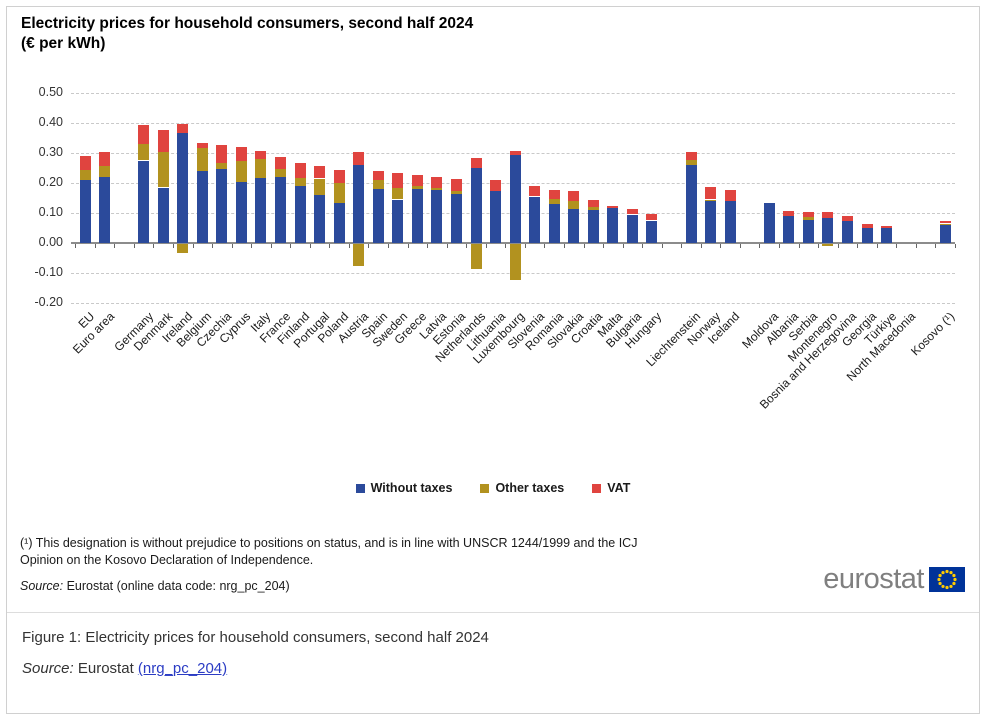 The height and width of the screenshot is (720, 986). I want to click on legend-item-without-taxes: Without taxes, so click(403, 488).